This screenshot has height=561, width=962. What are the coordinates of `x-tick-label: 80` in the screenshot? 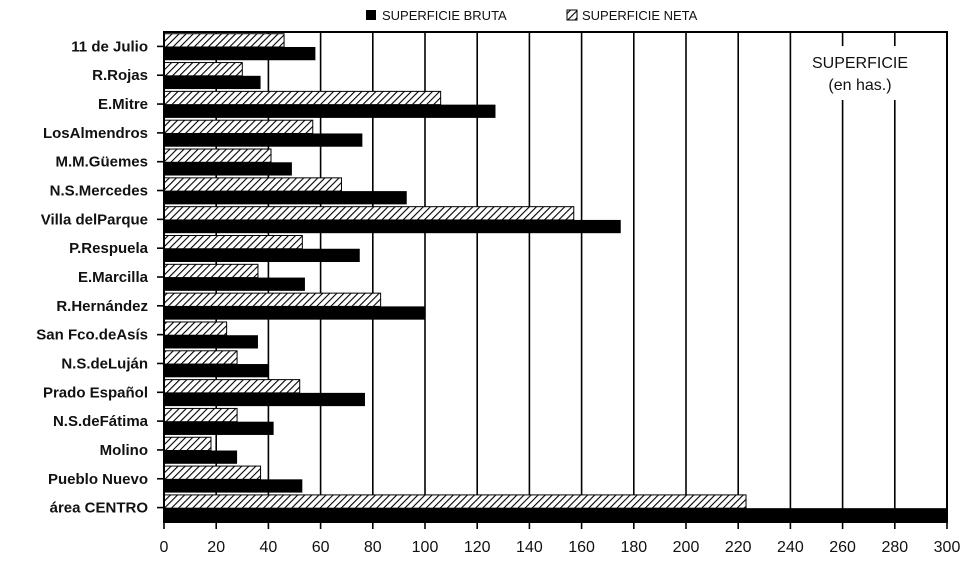 It's located at (373, 547).